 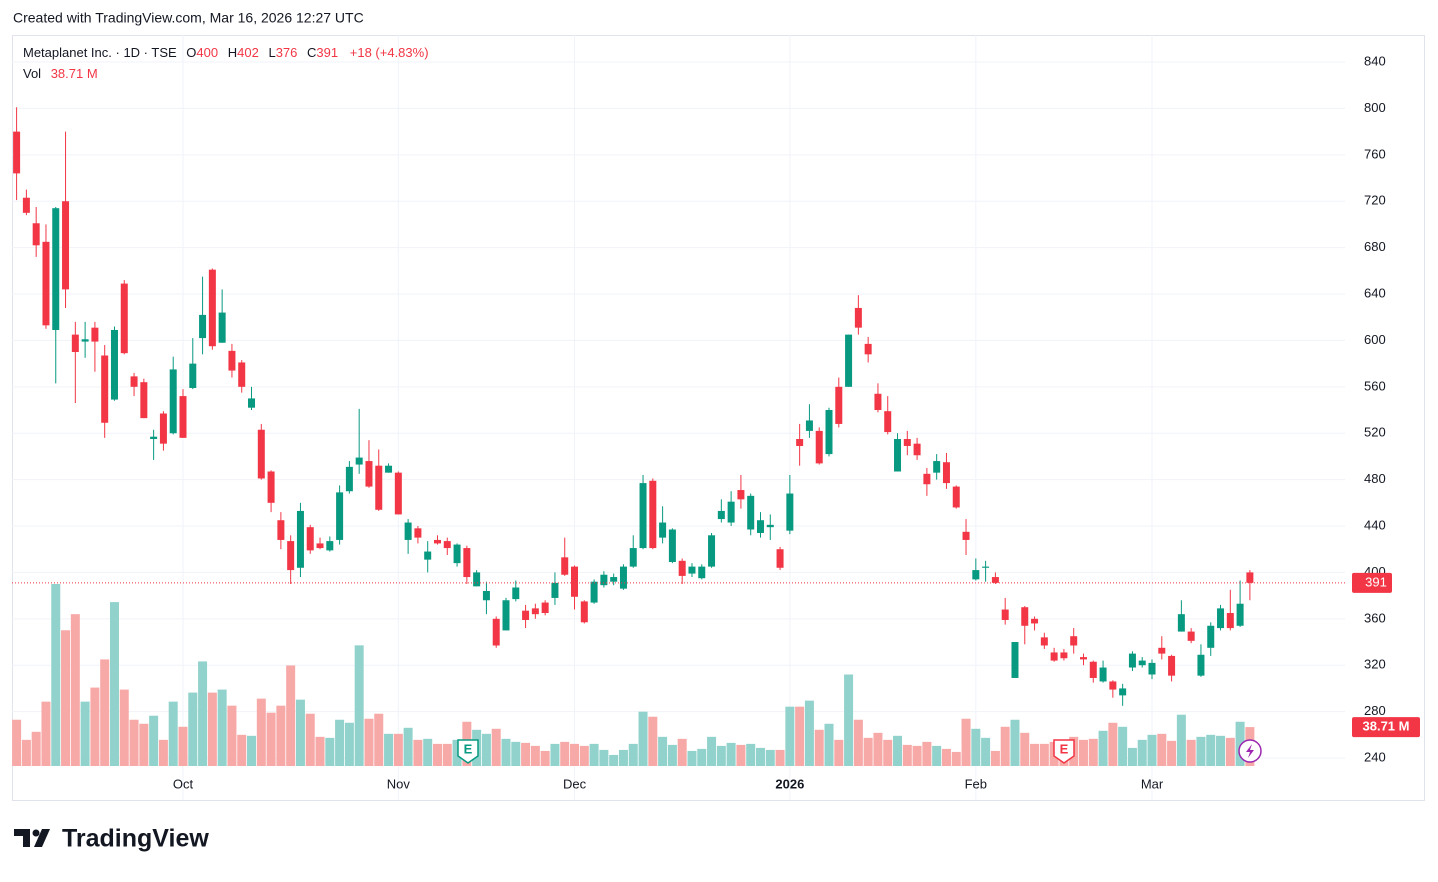 What do you see at coordinates (32, 838) in the screenshot?
I see `brand-logo` at bounding box center [32, 838].